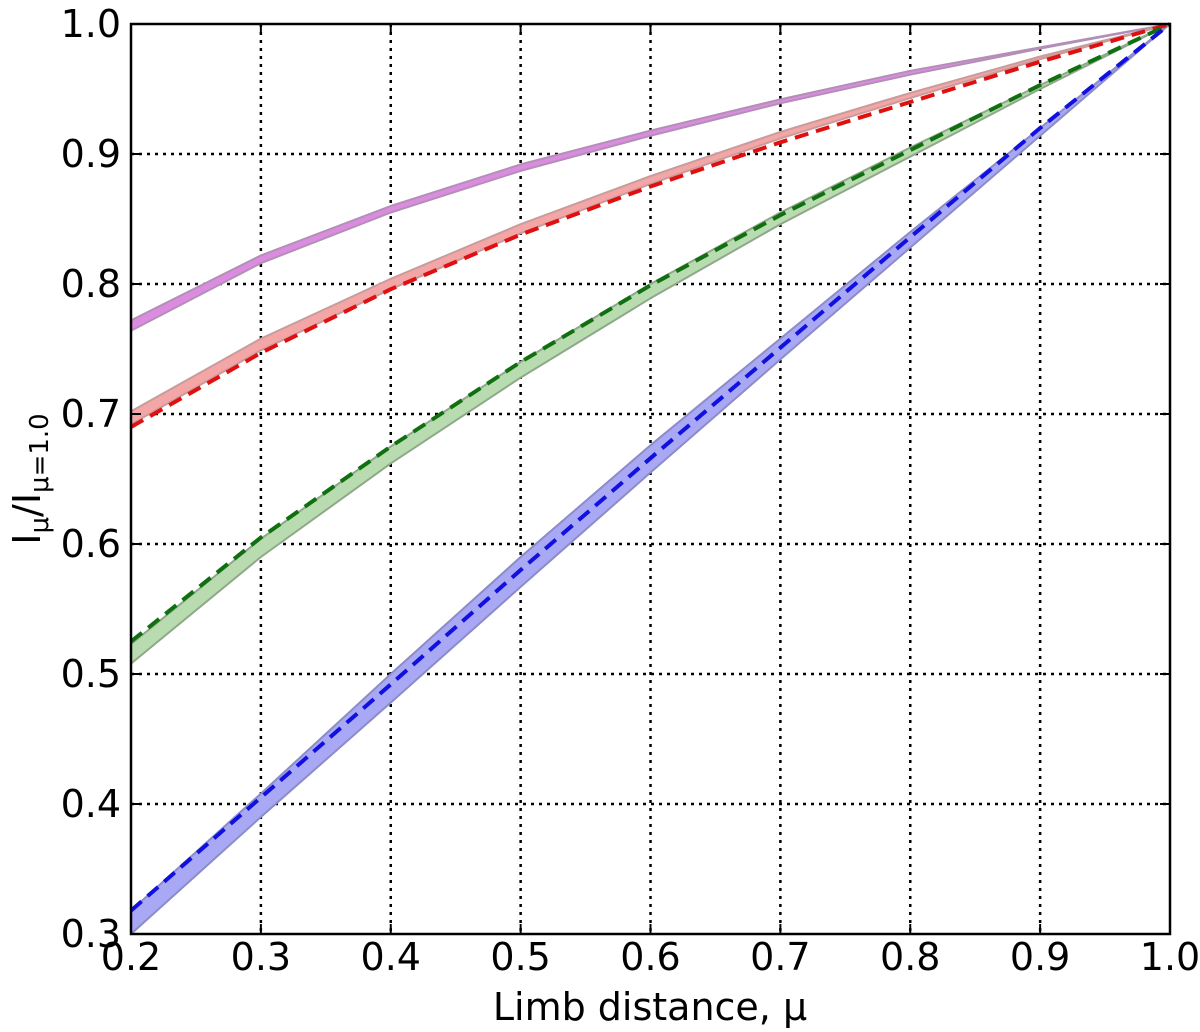 This screenshot has height=1032, width=1200. What do you see at coordinates (1040, 957) in the screenshot?
I see `x-tick-label: 0.9` at bounding box center [1040, 957].